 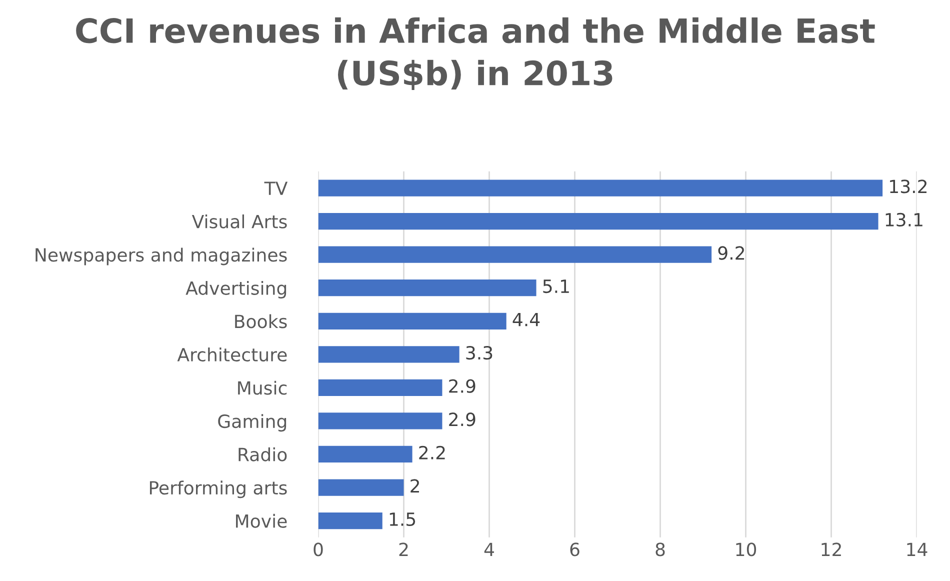 I want to click on x-tick-label: 2, so click(x=403, y=549).